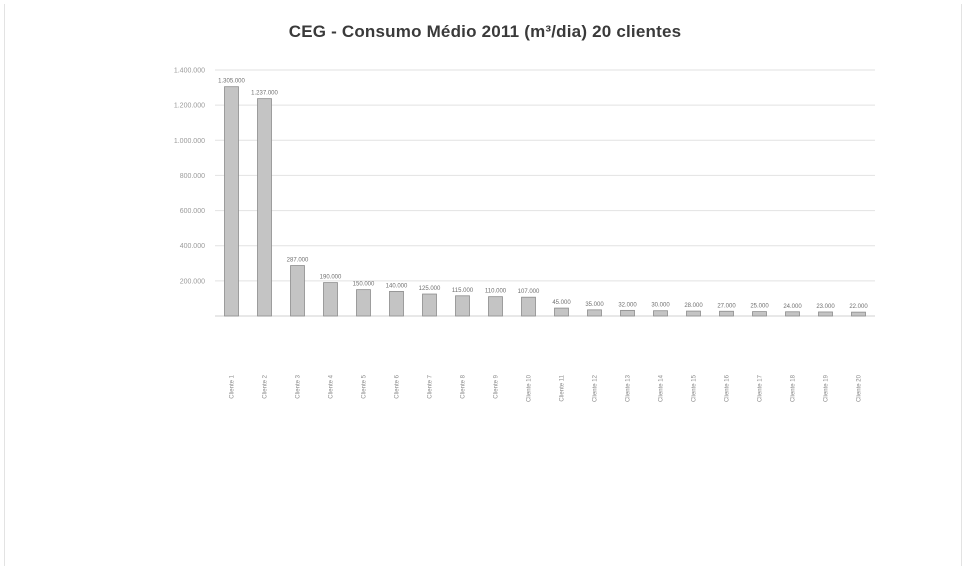 This screenshot has width=970, height=574. What do you see at coordinates (695, 388) in the screenshot?
I see `category-label: Cliente 15` at bounding box center [695, 388].